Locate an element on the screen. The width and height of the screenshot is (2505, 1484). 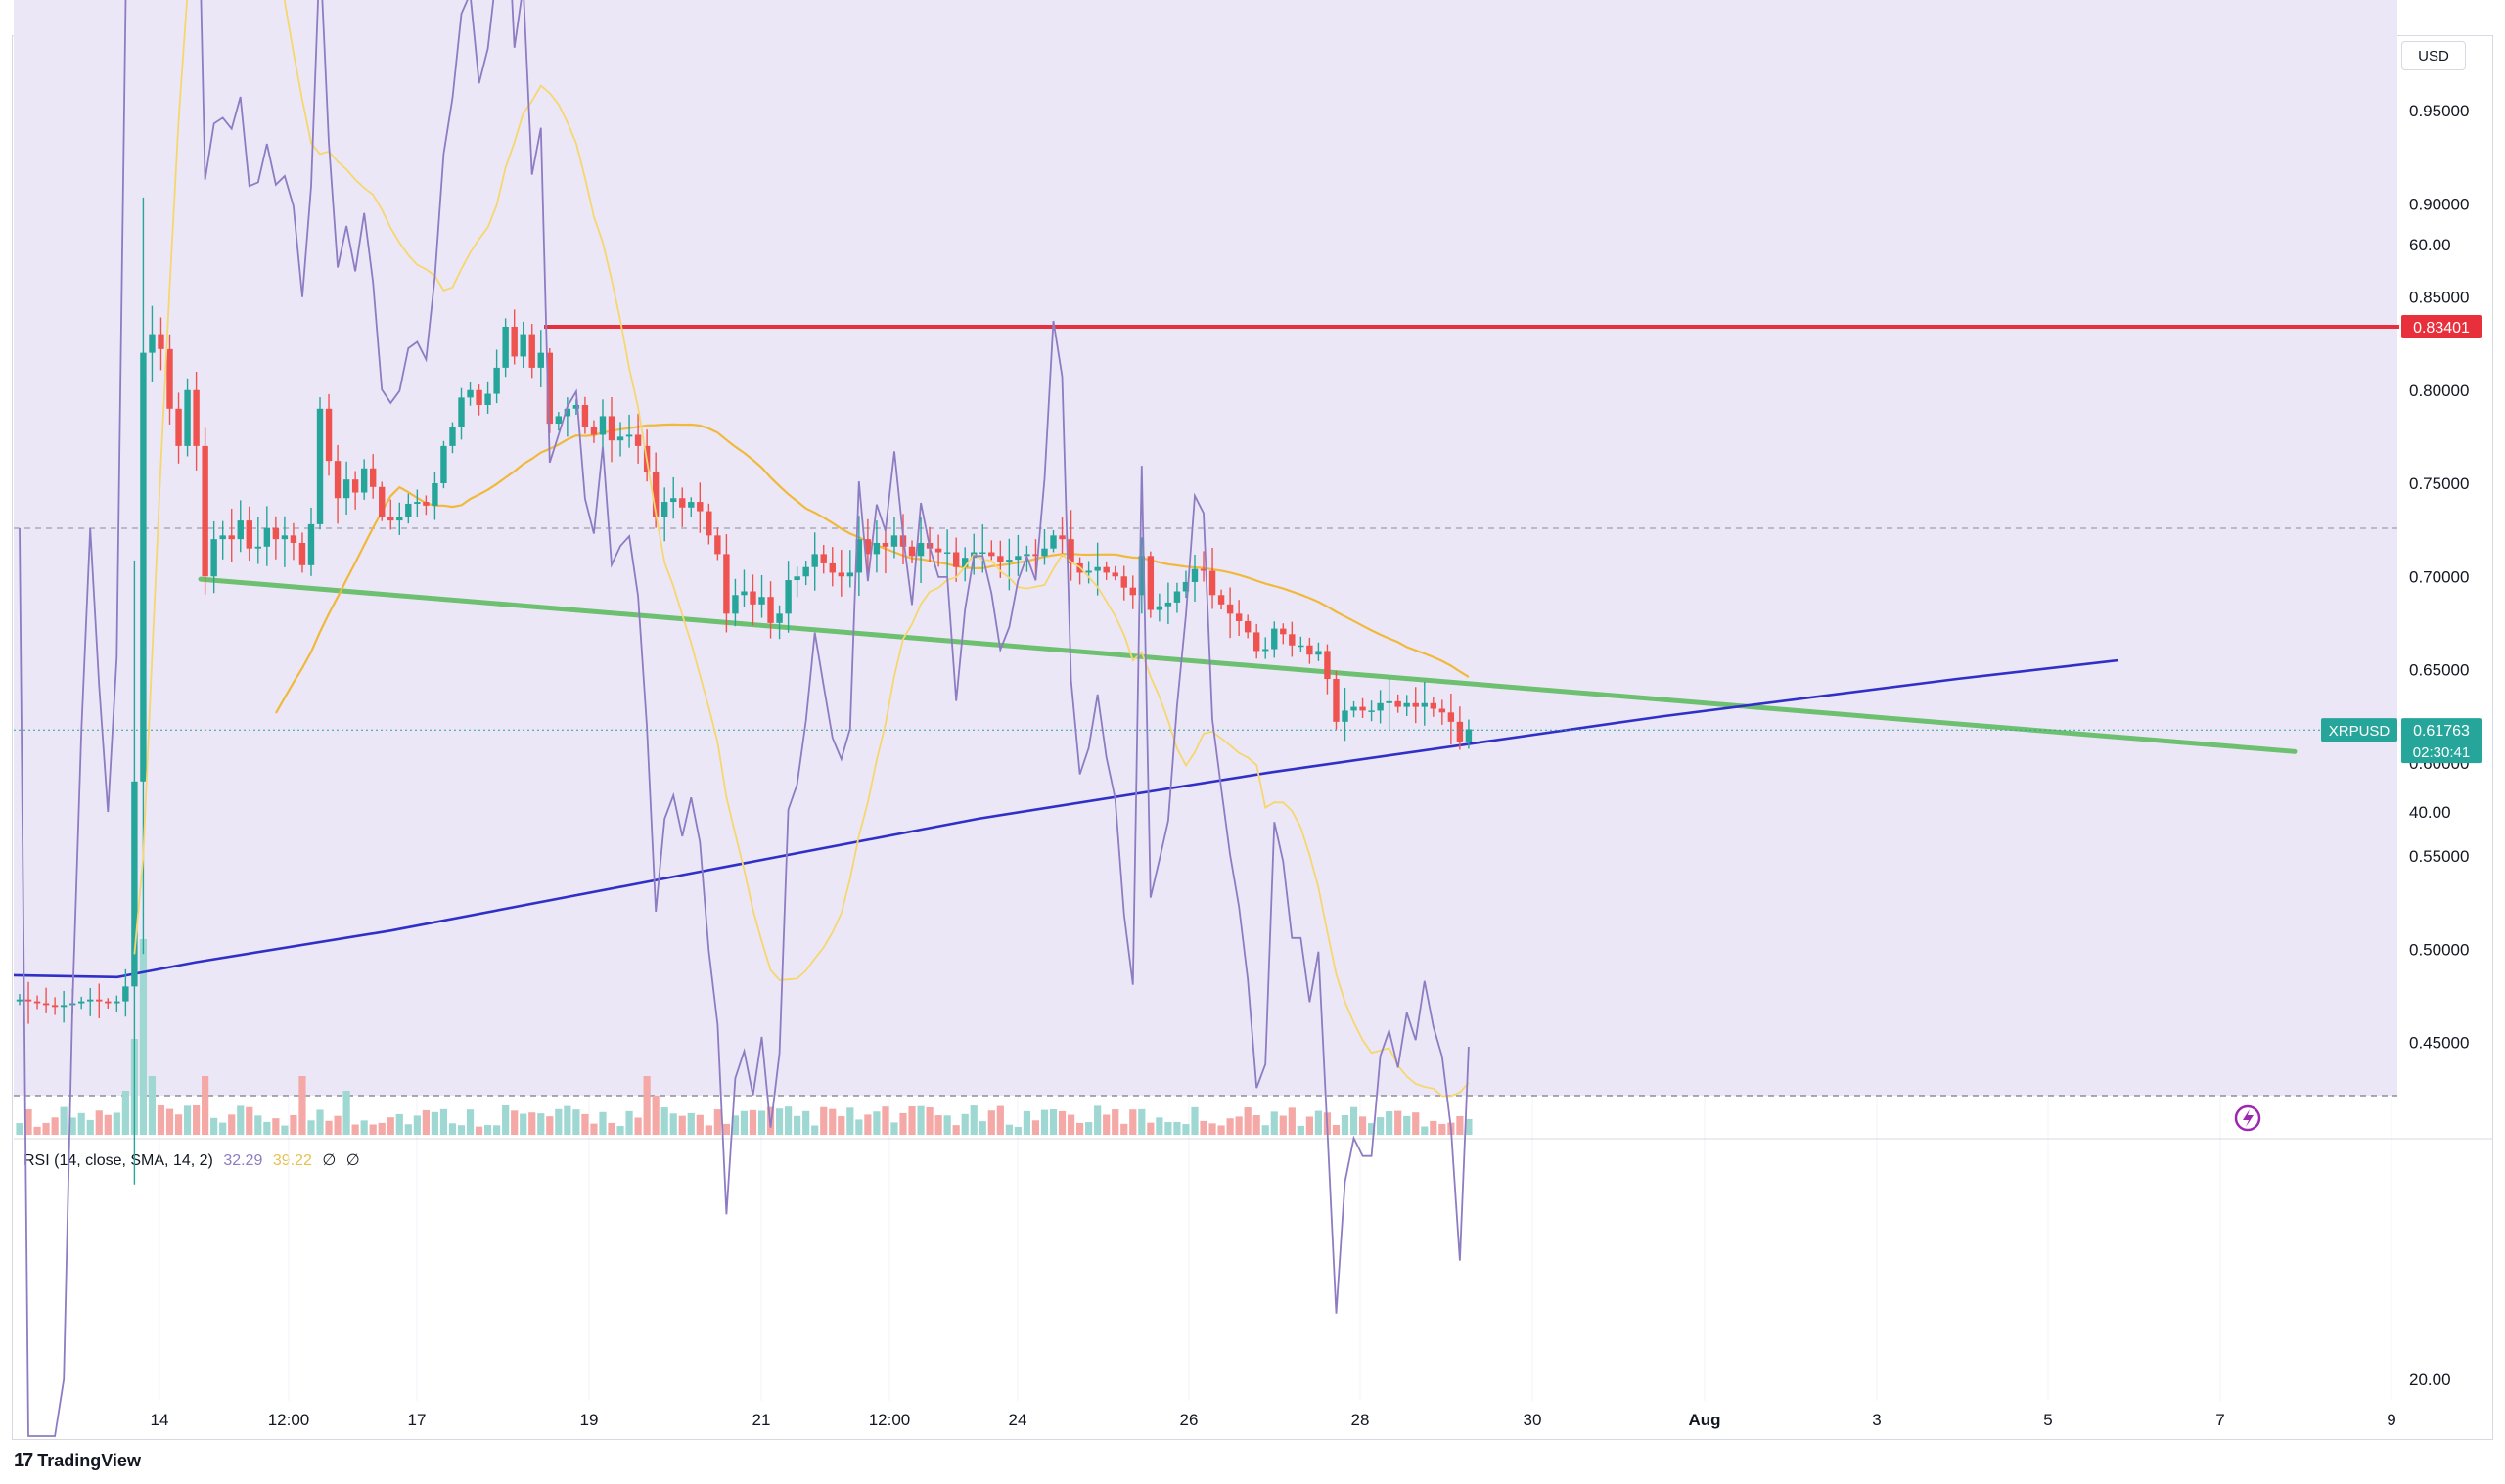
legend-rsi-extra1: ∅ is located at coordinates (329, 1160).